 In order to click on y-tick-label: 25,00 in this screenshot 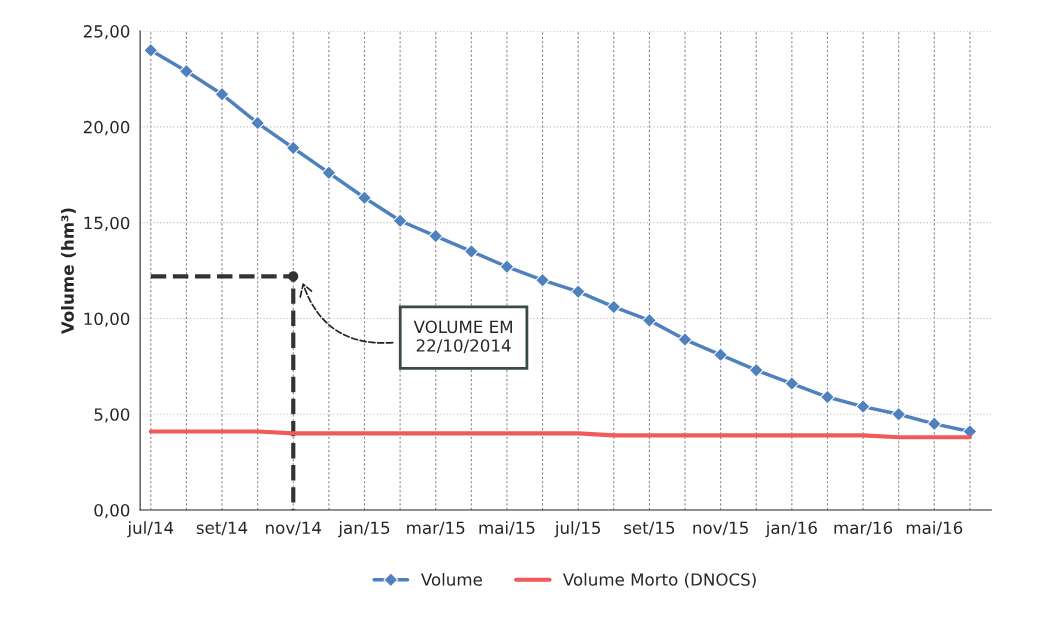, I will do `click(106, 32)`.